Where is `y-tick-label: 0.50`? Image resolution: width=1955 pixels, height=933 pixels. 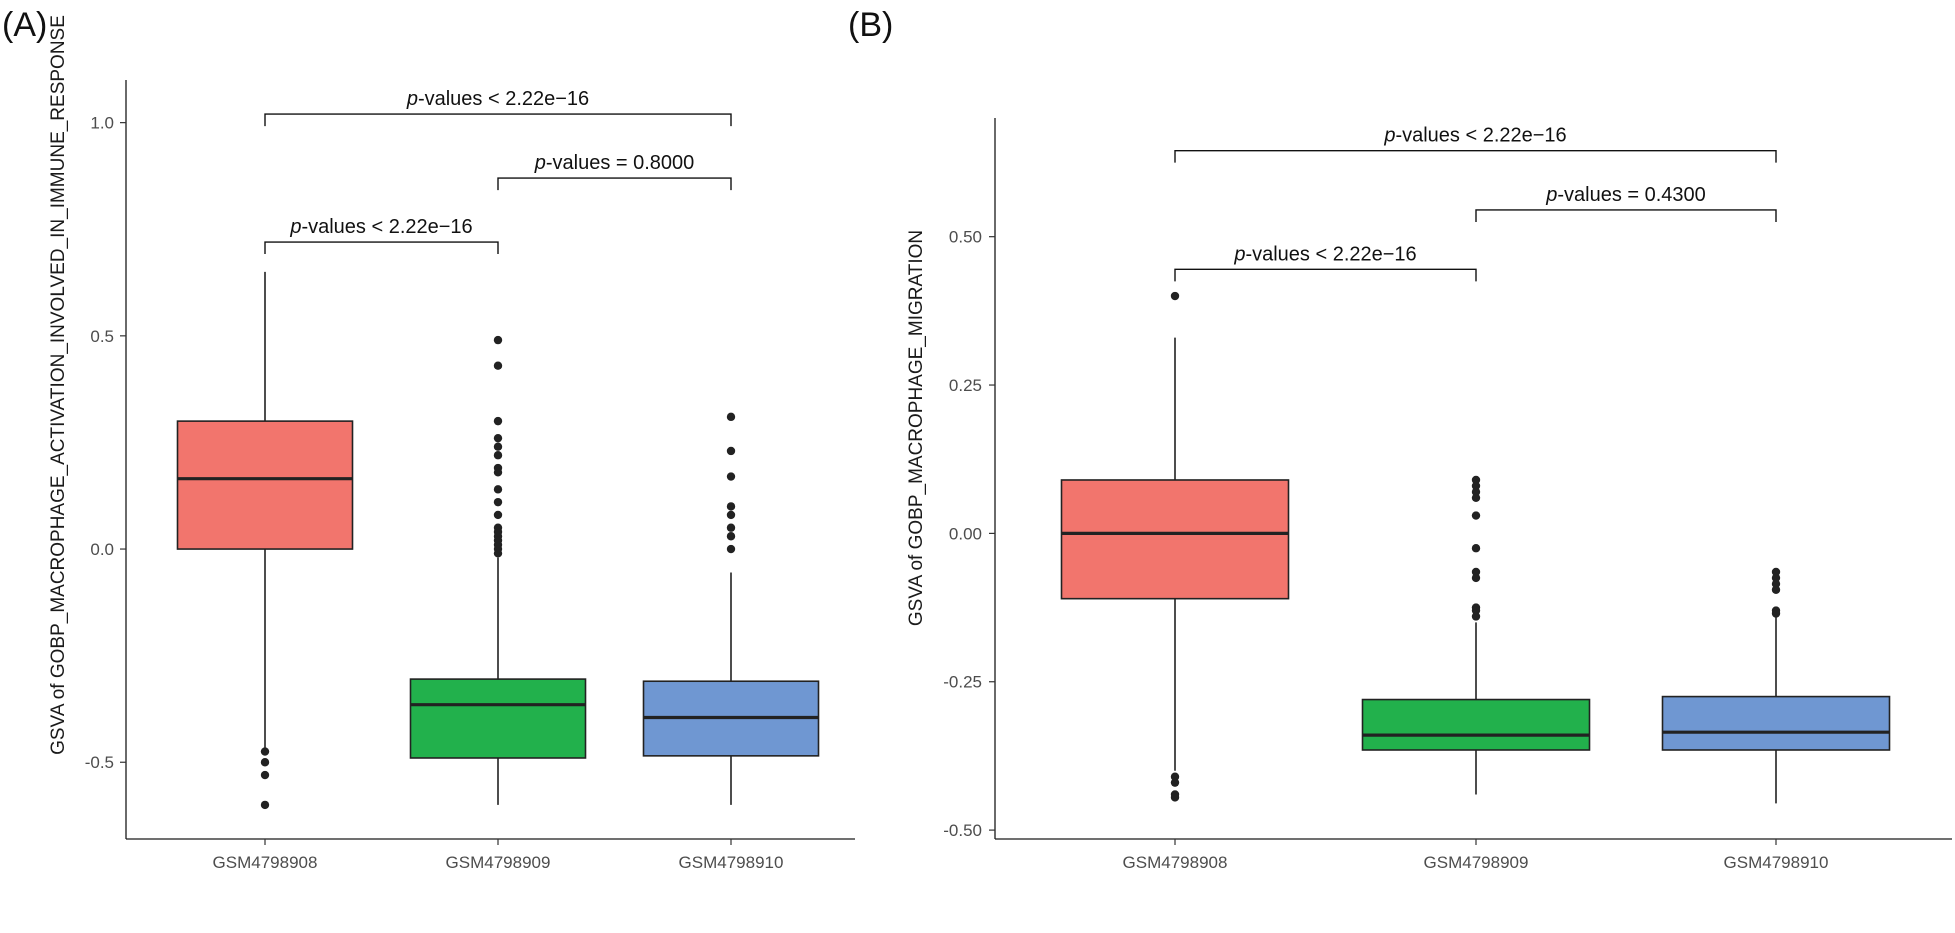 y-tick-label: 0.50 is located at coordinates (965, 237).